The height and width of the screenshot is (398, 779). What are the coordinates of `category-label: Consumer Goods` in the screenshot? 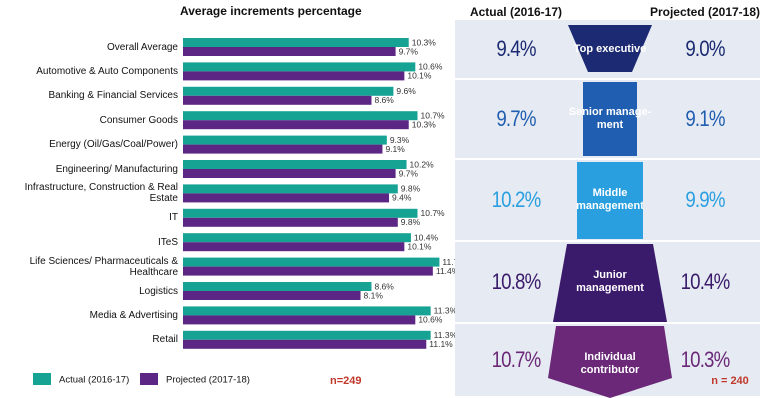 It's located at (138, 120).